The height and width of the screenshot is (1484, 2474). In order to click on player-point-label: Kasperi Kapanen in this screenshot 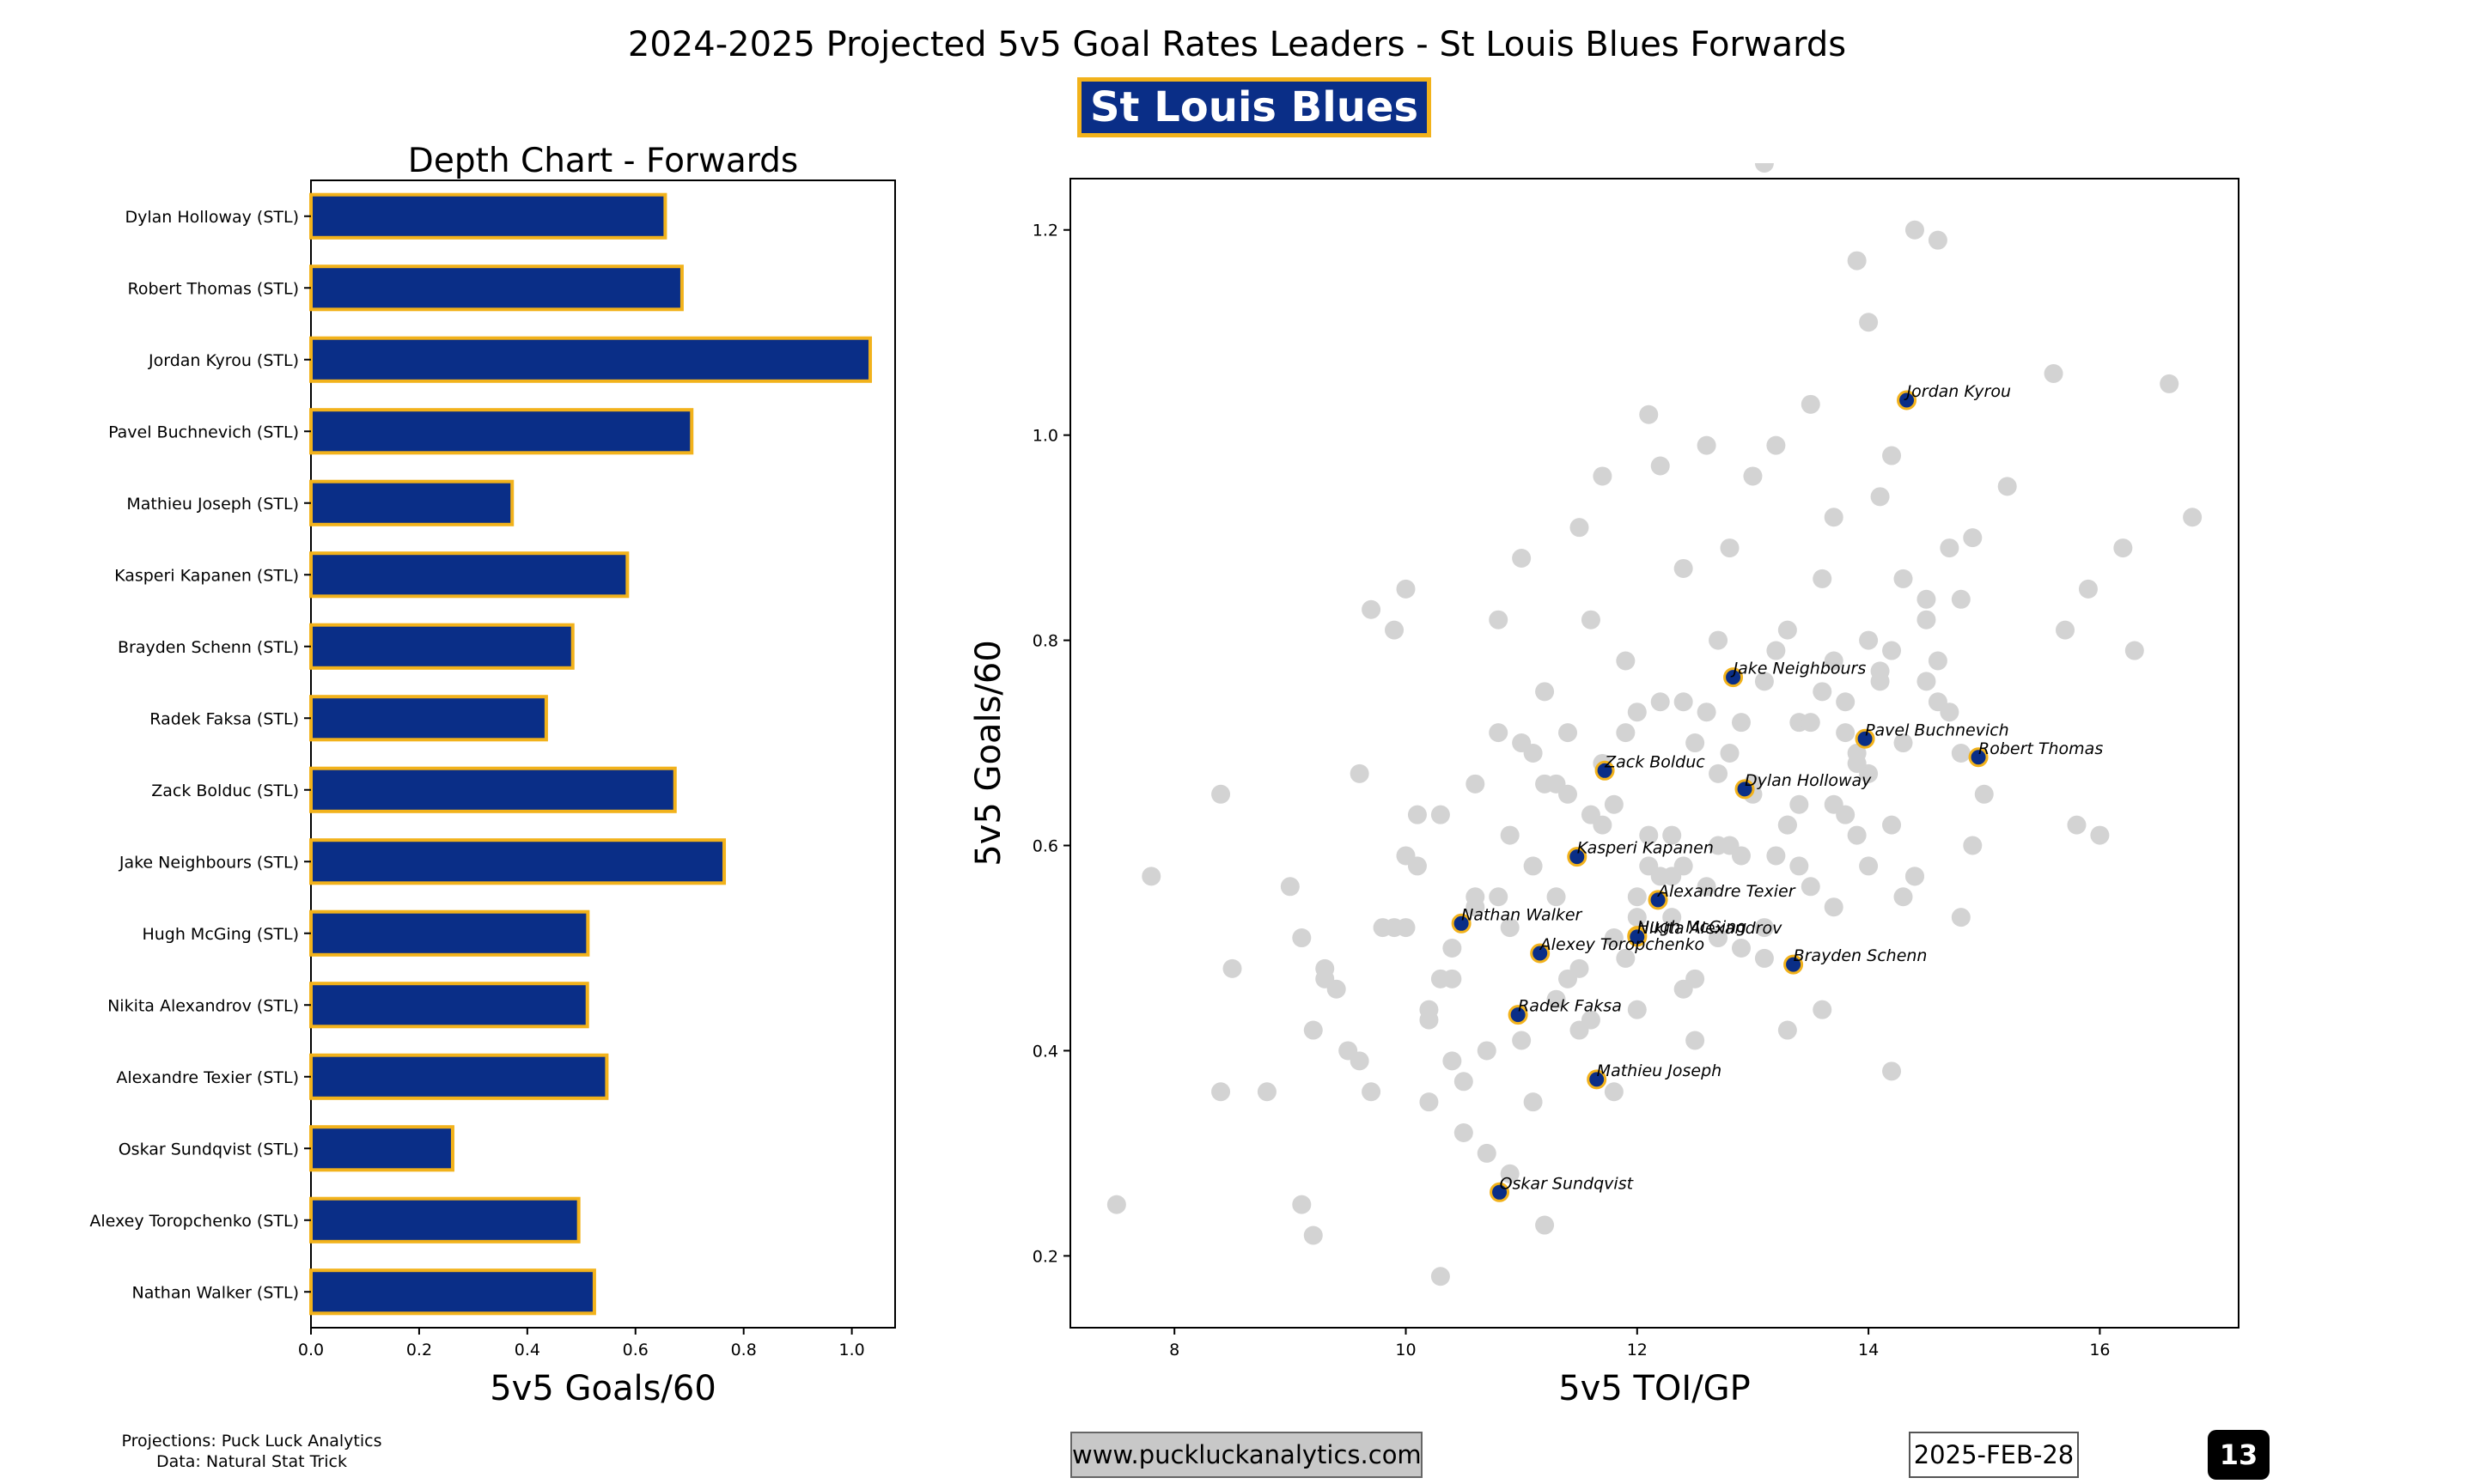, I will do `click(1645, 848)`.